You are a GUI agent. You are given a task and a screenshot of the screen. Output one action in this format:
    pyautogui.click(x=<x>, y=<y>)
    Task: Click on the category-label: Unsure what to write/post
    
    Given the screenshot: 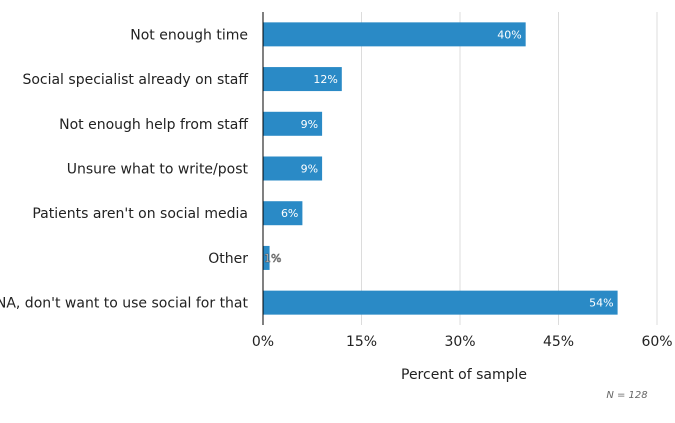 What is the action you would take?
    pyautogui.click(x=158, y=170)
    